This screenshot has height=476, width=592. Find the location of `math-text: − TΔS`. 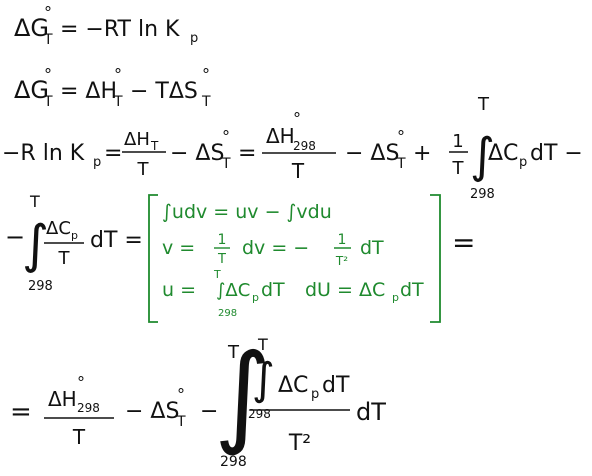

math-text: − TΔS is located at coordinates (164, 91).